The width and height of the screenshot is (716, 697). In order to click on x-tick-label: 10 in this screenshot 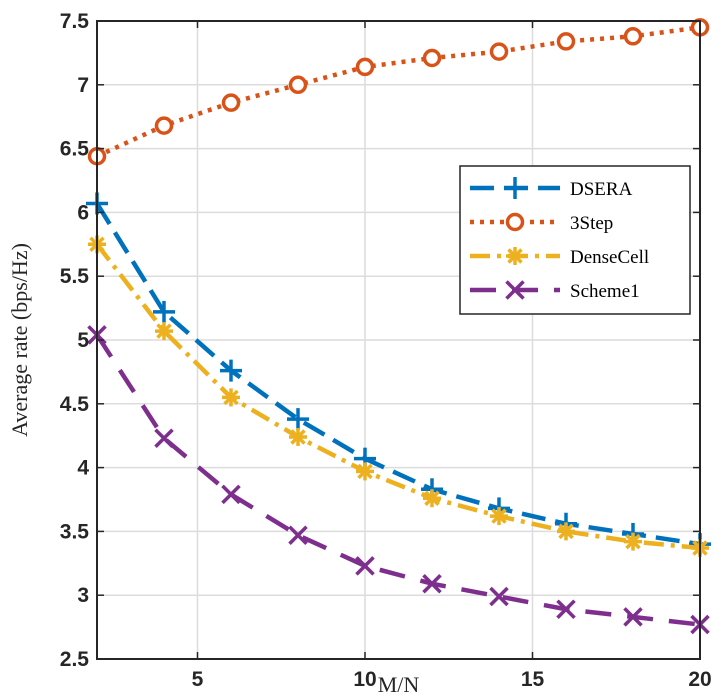, I will do `click(364, 679)`.